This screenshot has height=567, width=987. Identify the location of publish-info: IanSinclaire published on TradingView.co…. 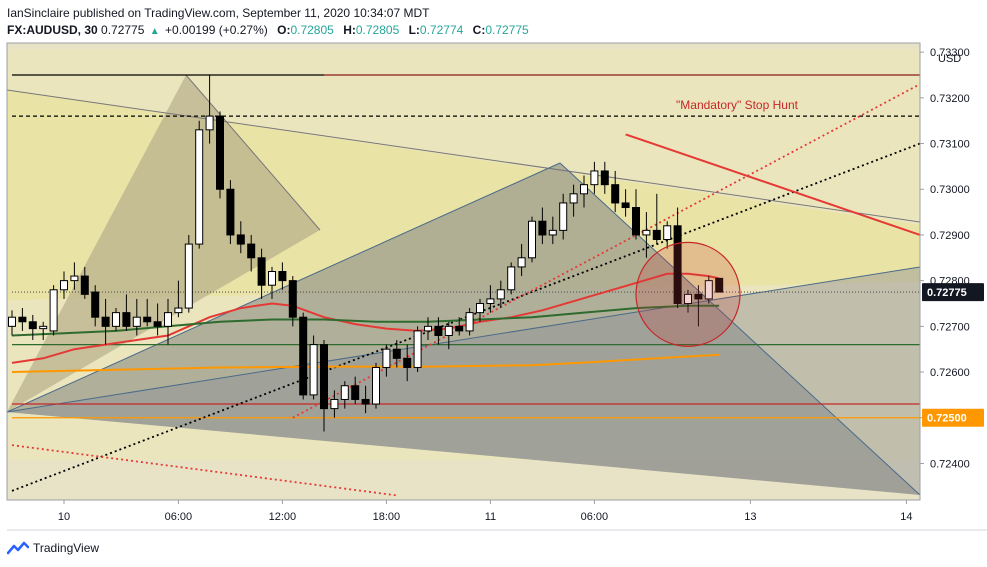
(218, 13).